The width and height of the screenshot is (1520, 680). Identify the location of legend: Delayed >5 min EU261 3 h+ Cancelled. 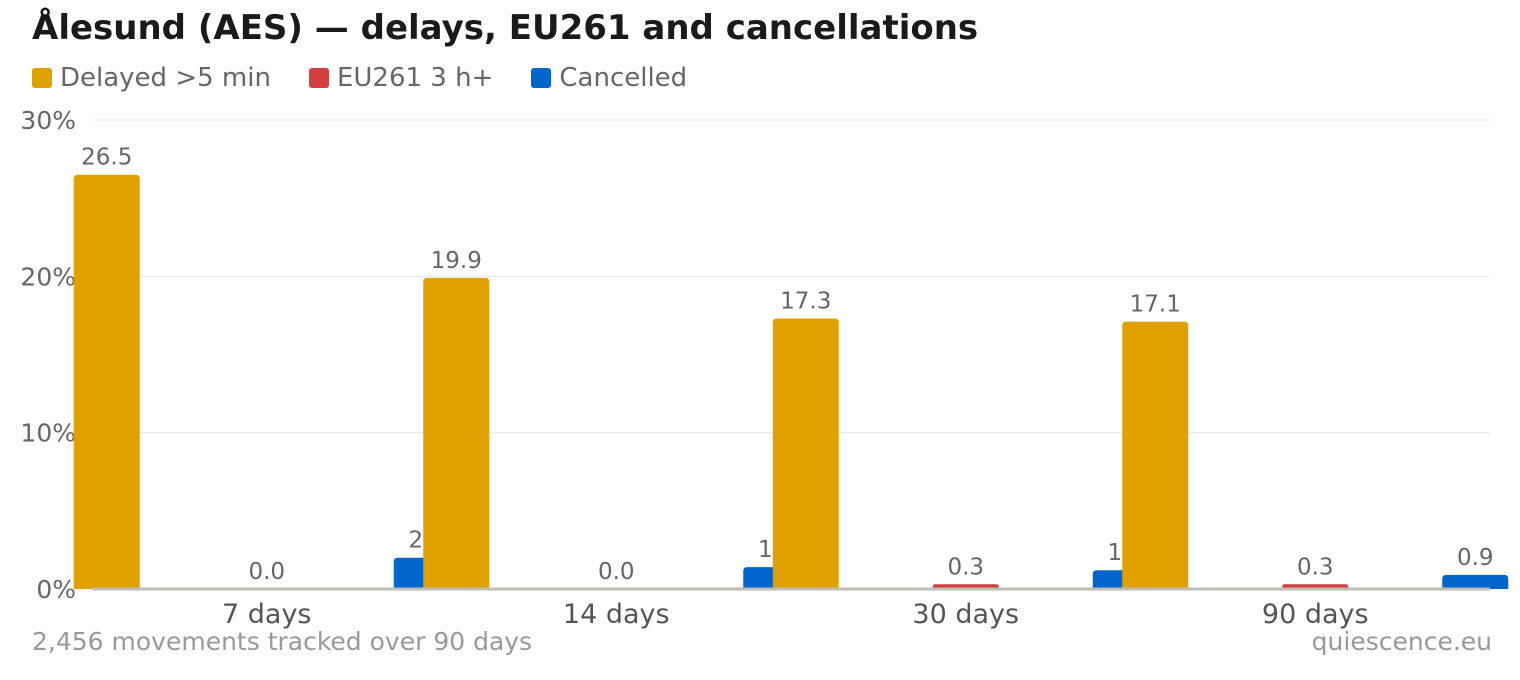
(378, 78).